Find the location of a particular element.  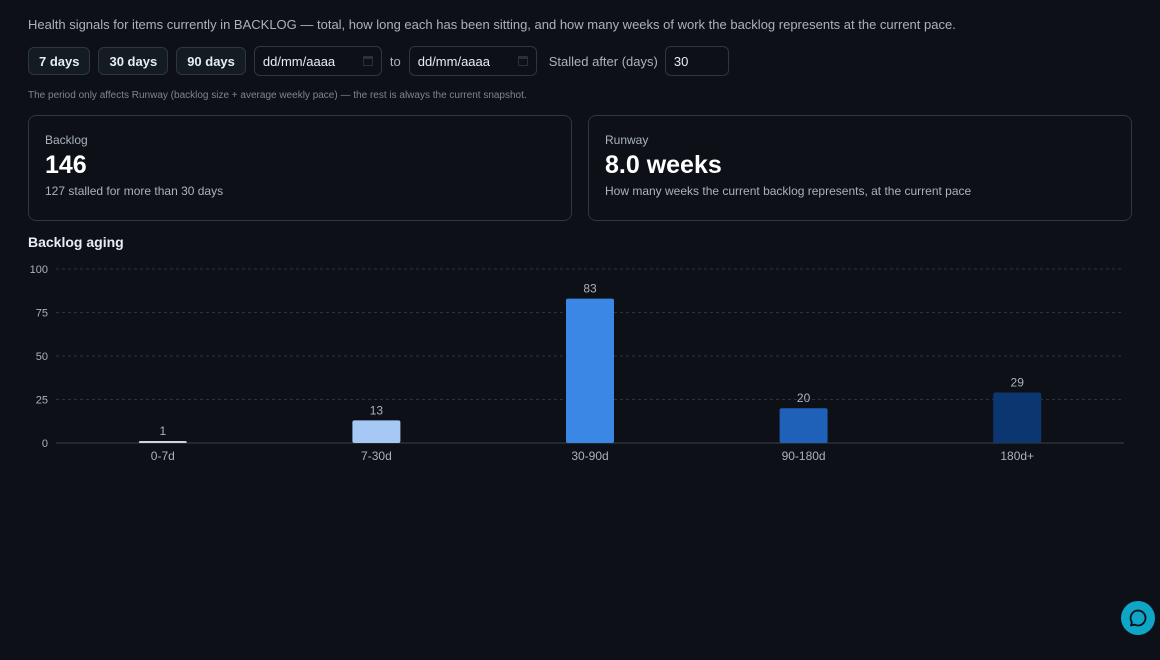

x-tick-label: 30-90d is located at coordinates (589, 456).